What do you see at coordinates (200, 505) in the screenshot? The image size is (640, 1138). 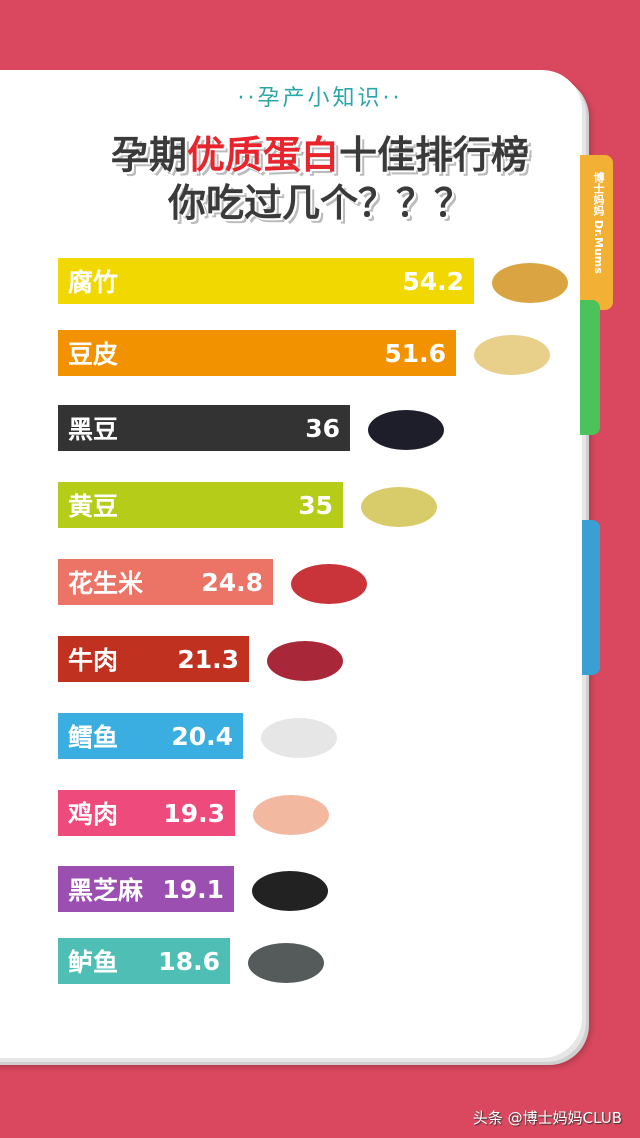 I see `bar: 黄豆 35` at bounding box center [200, 505].